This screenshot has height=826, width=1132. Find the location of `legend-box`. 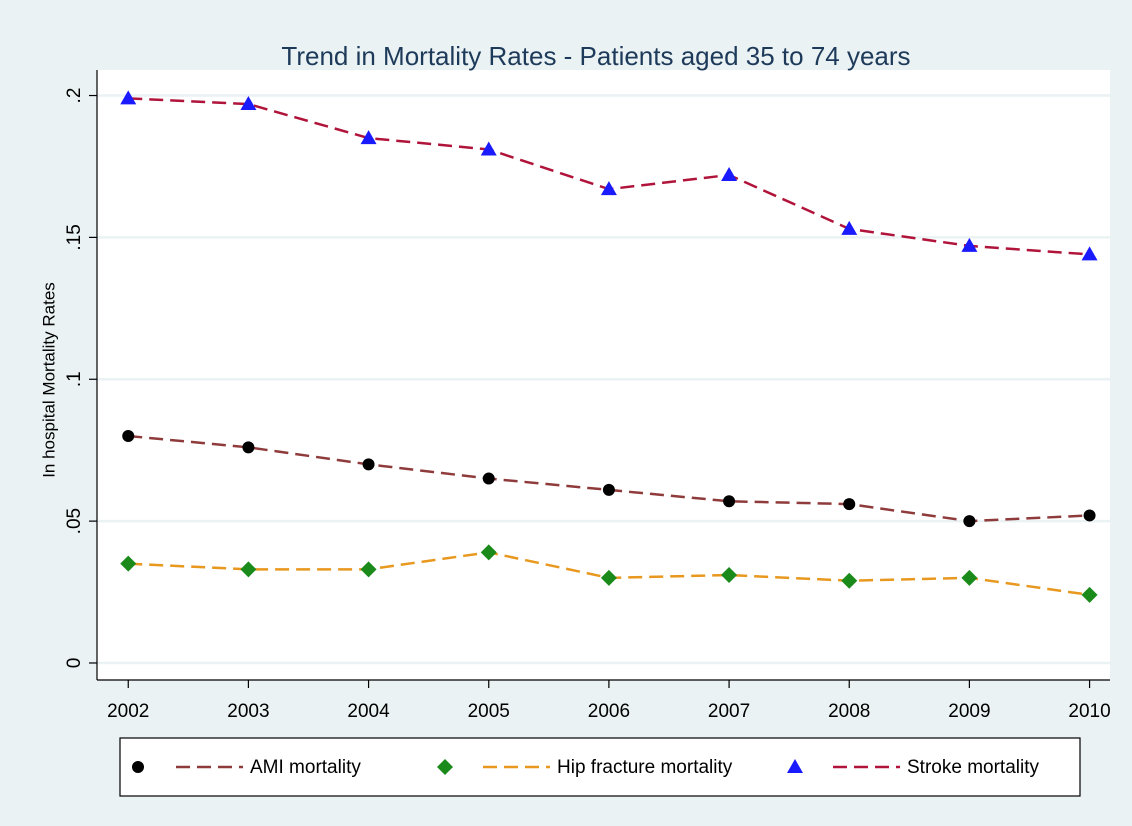

legend-box is located at coordinates (600, 767).